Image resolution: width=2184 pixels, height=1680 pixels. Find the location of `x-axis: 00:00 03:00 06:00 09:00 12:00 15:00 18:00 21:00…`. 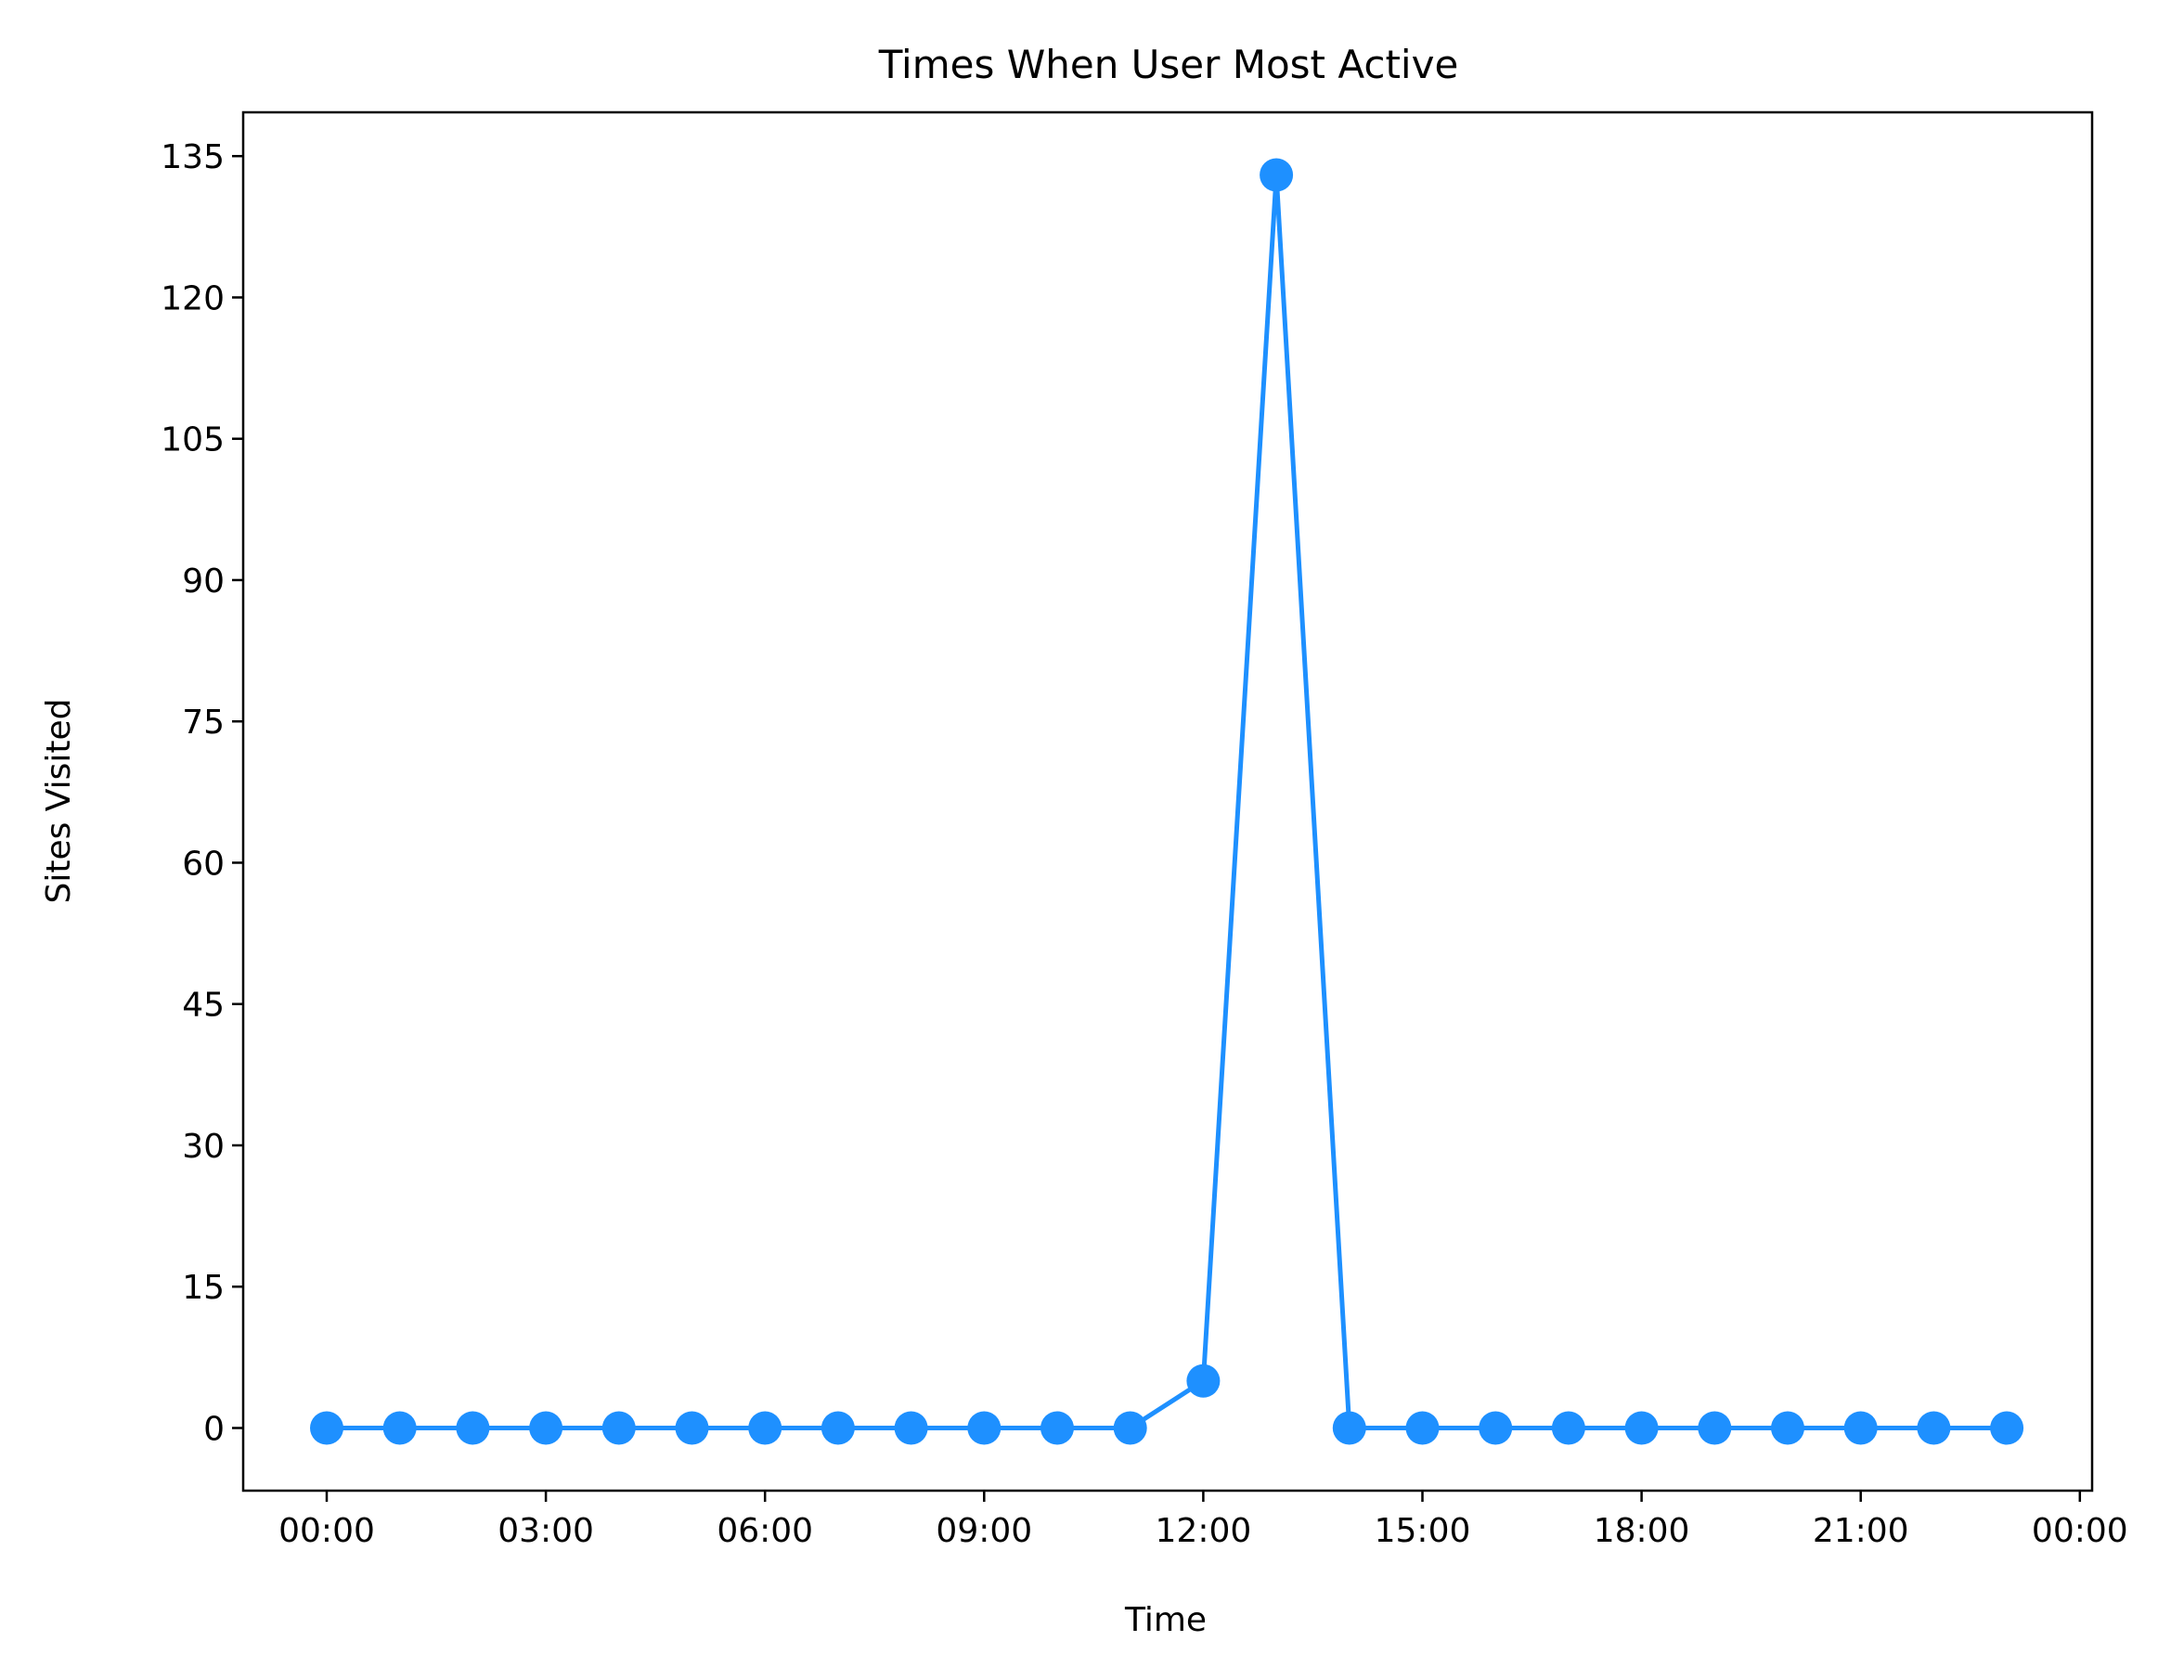

x-axis: 00:00 03:00 06:00 09:00 12:00 15:00 18:00 21:00… is located at coordinates (1203, 1520).